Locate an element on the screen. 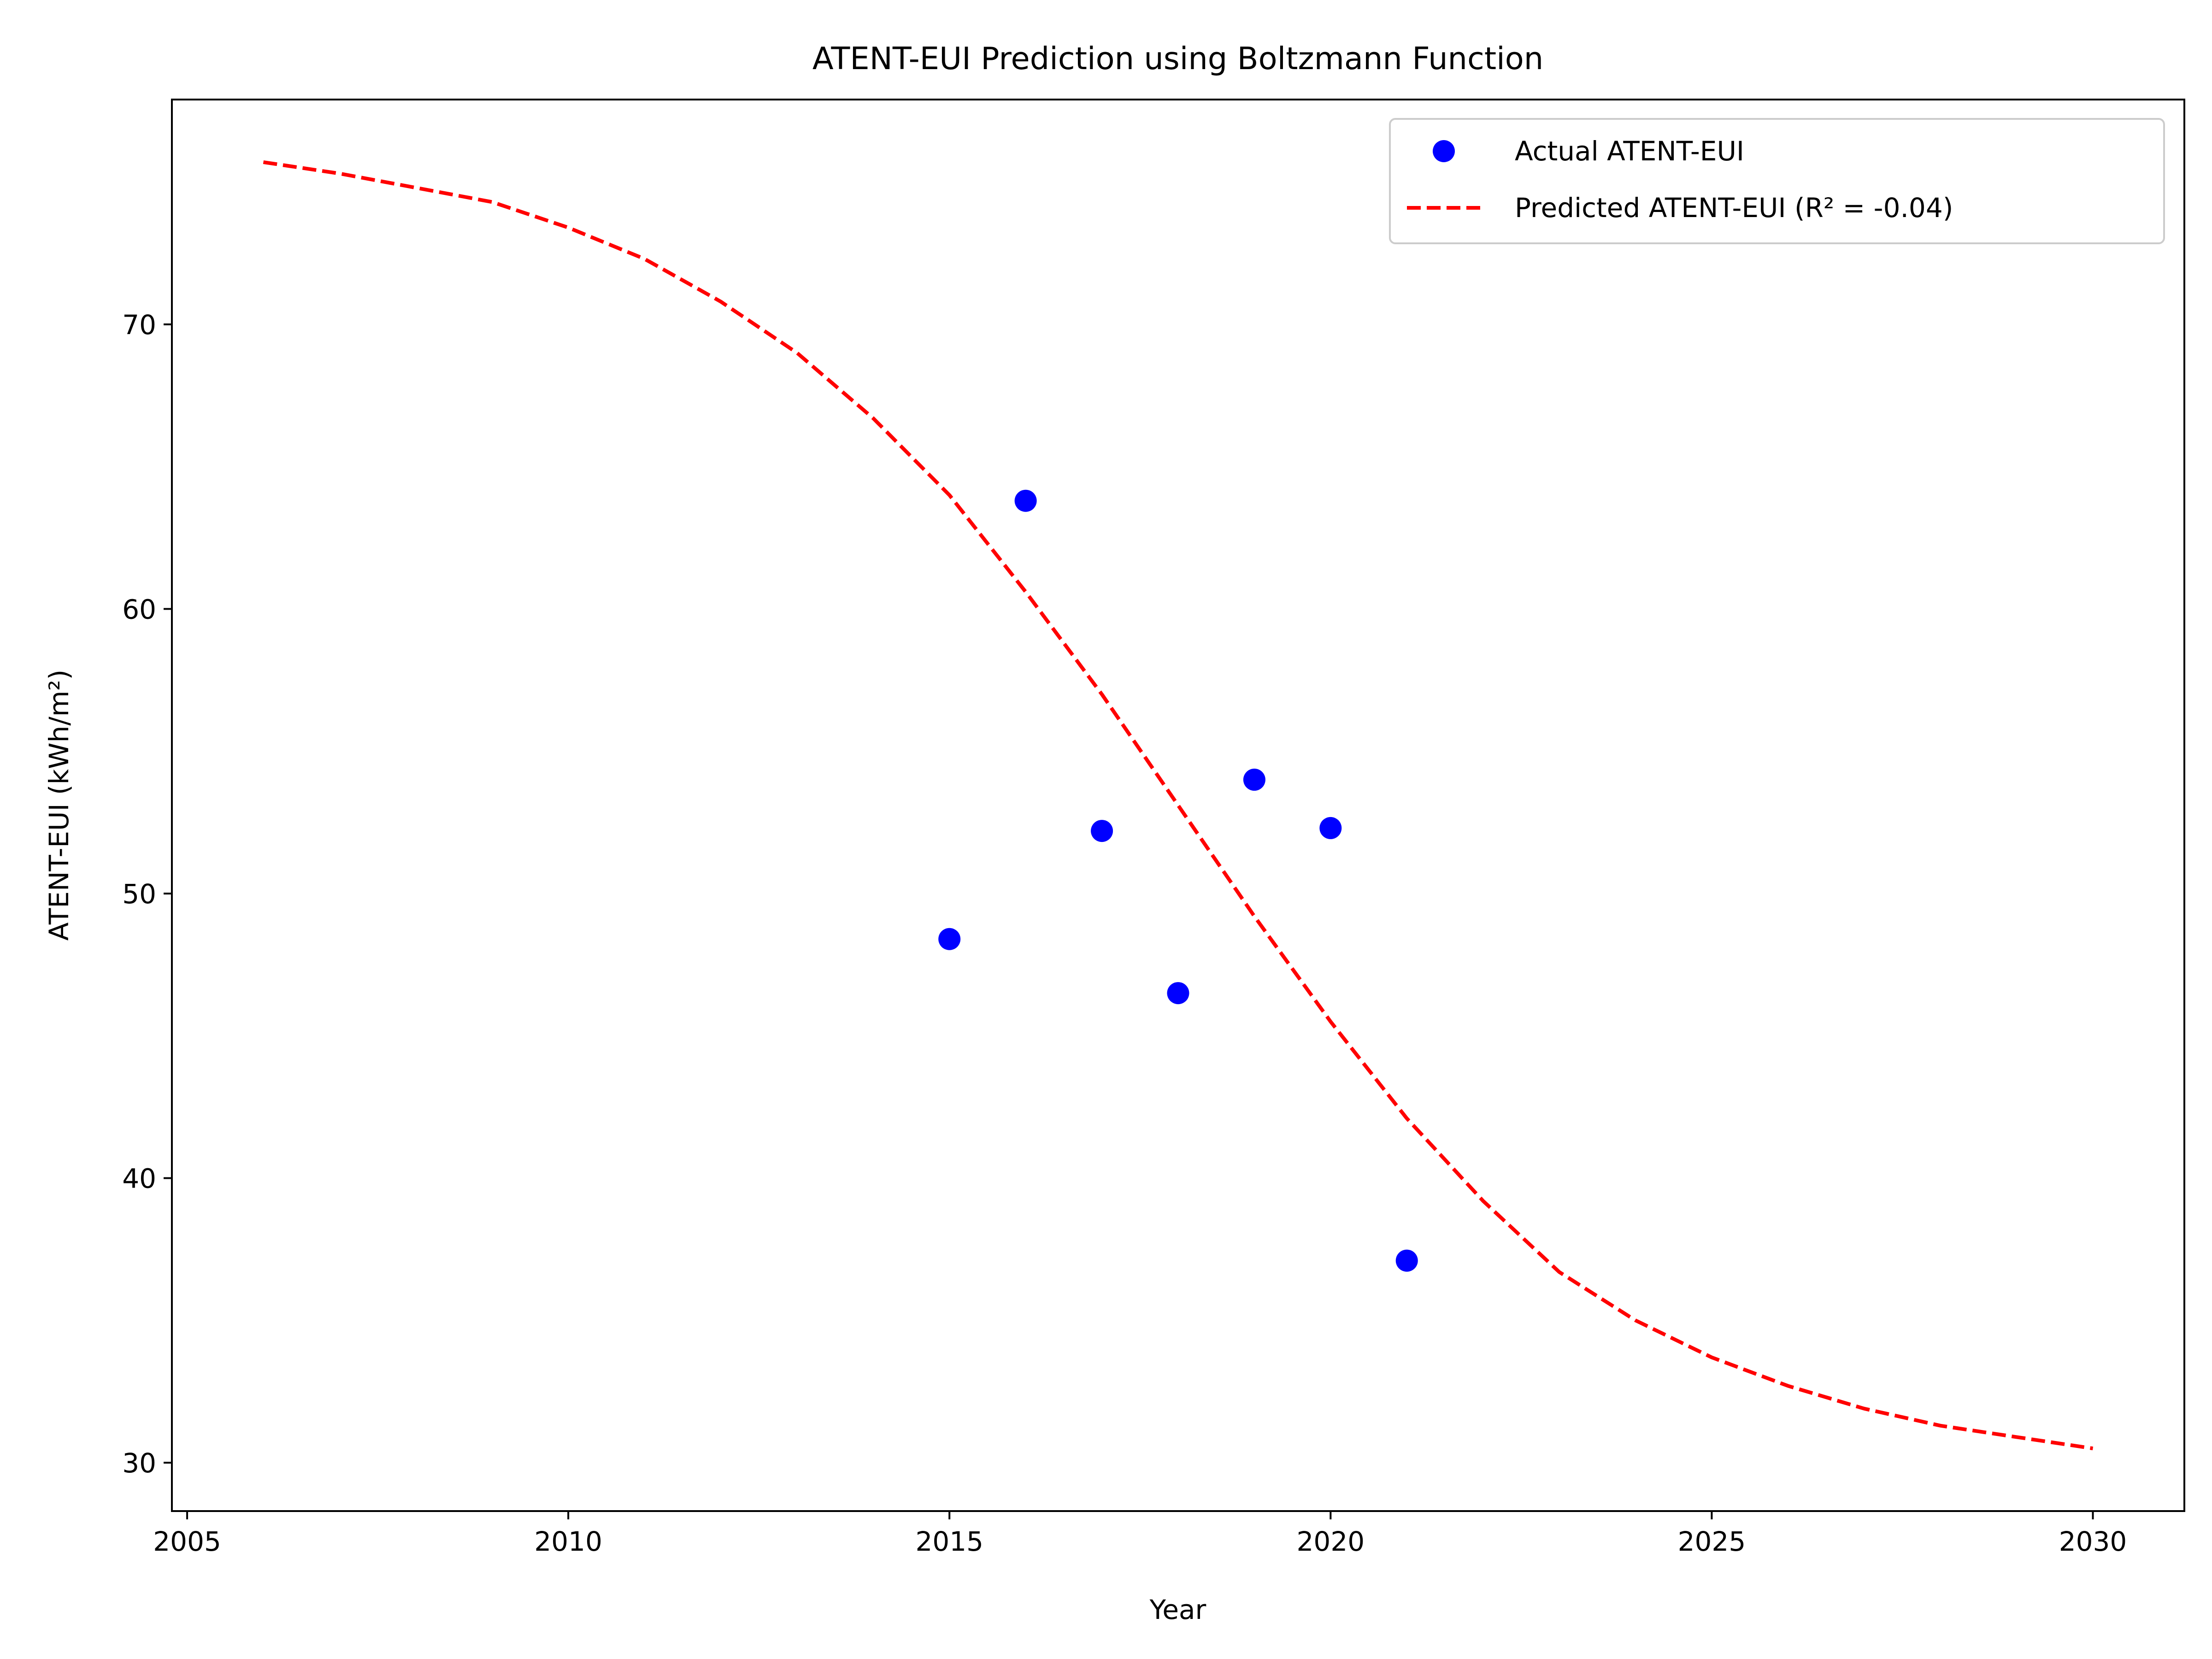 The width and height of the screenshot is (2212, 1659). y-tick-label: 70 is located at coordinates (139, 325).